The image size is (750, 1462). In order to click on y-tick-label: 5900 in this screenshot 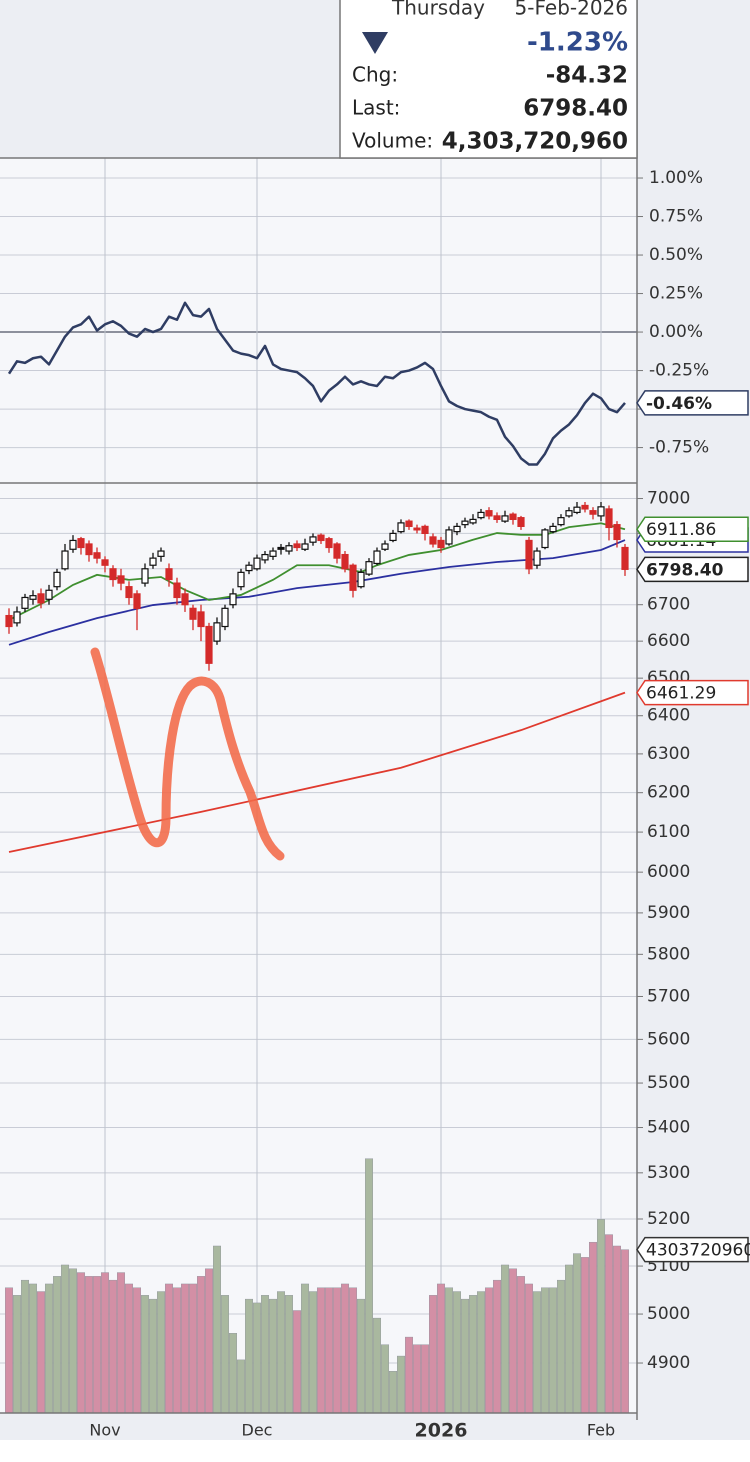, I will do `click(668, 913)`.